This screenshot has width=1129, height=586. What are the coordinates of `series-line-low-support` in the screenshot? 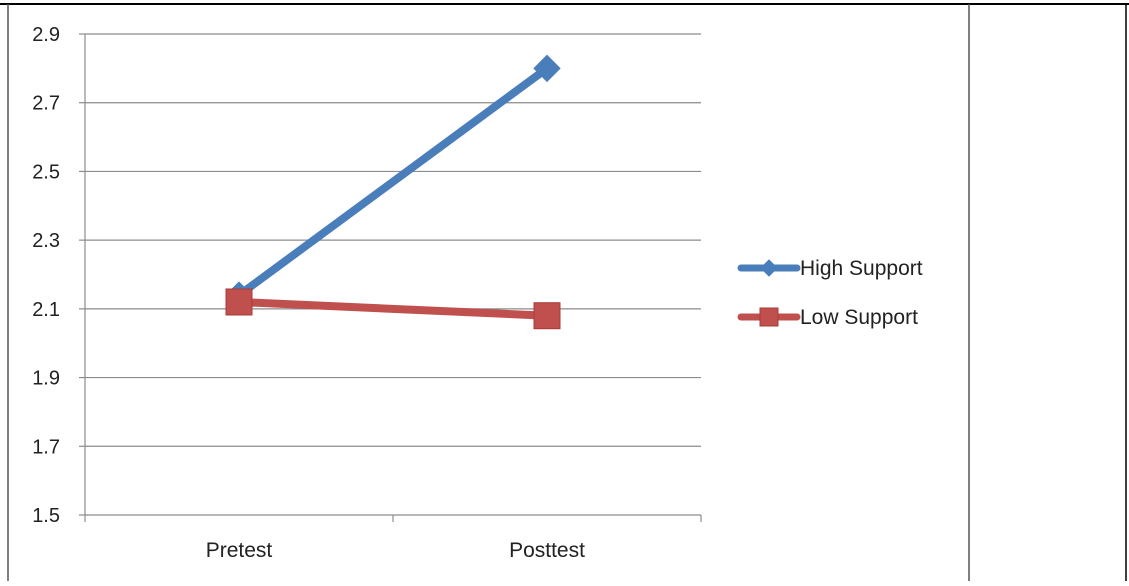 It's located at (393, 308).